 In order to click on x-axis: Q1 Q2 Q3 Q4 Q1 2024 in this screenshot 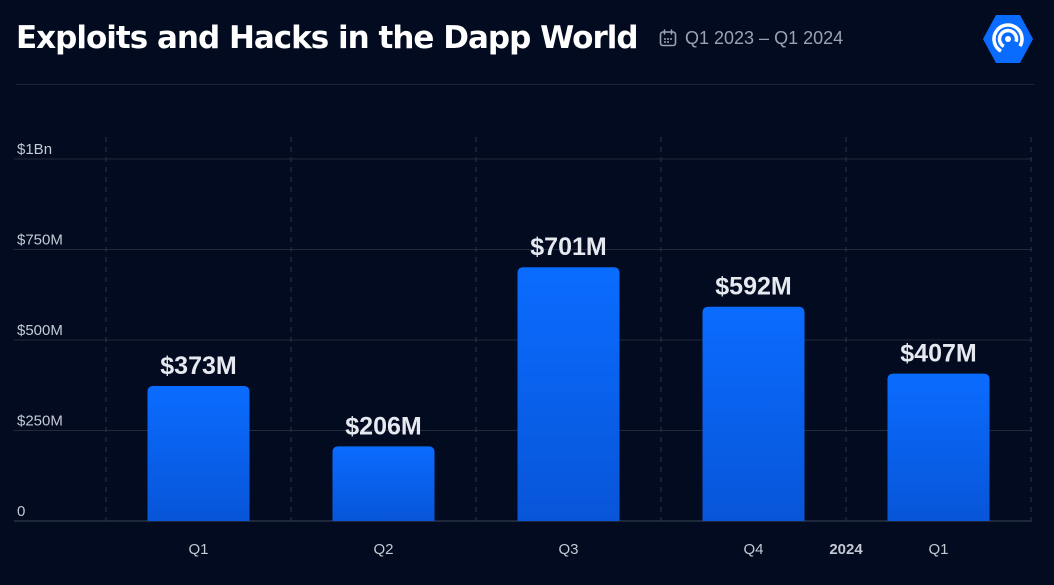, I will do `click(568, 549)`.